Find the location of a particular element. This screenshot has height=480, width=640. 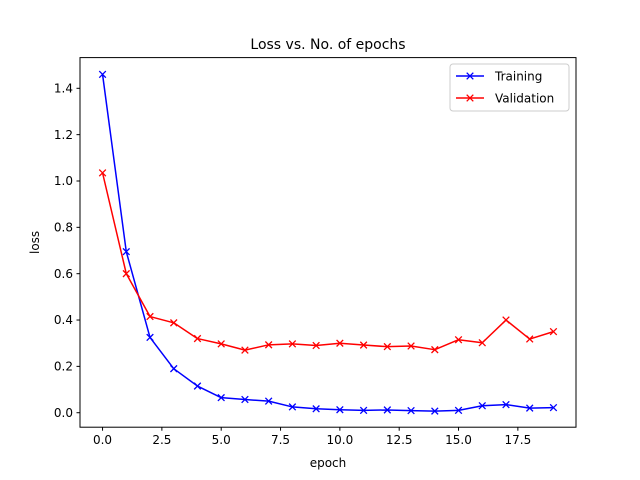

y-axis-label: loss is located at coordinates (35, 242).